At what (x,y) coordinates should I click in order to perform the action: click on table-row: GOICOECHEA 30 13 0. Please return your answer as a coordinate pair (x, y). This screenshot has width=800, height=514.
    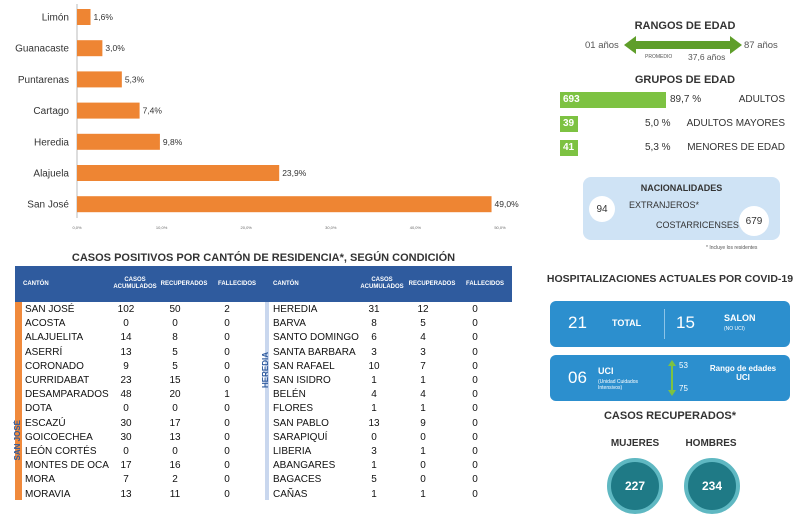
    Looking at the image, I should click on (144, 438).